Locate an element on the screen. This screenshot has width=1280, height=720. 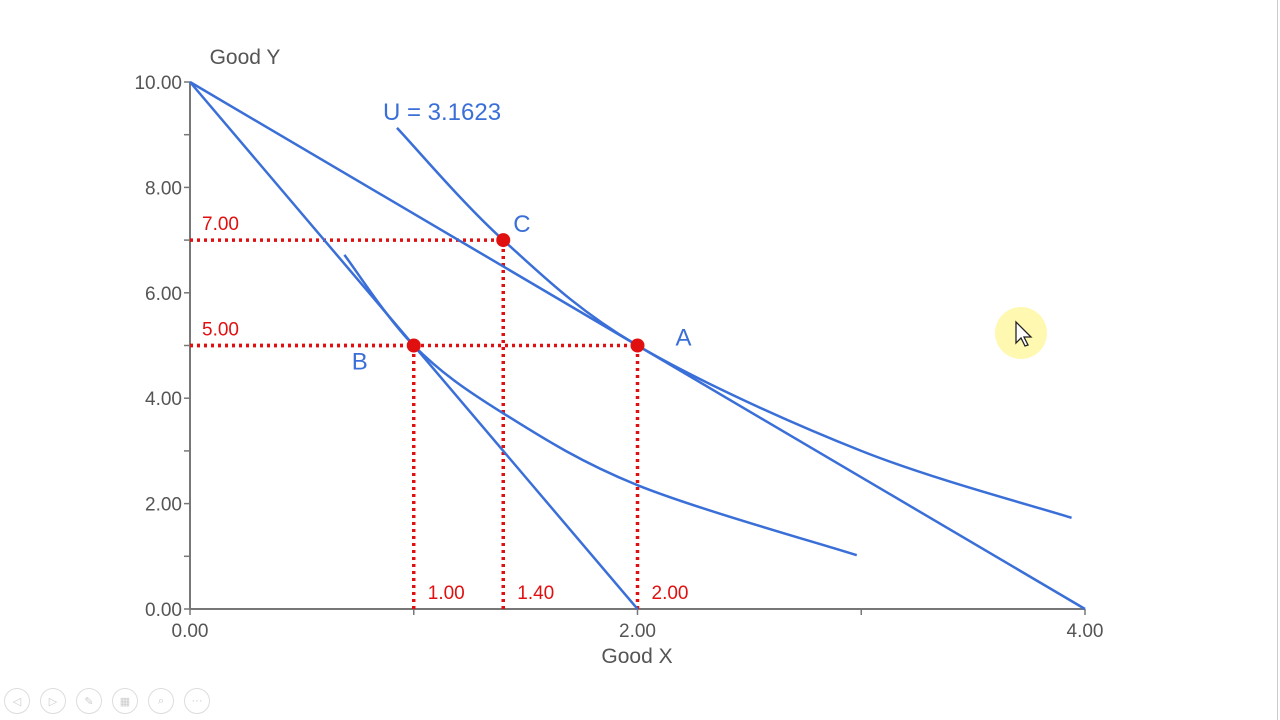
zoom-icon: ⌕ is located at coordinates (161, 701).